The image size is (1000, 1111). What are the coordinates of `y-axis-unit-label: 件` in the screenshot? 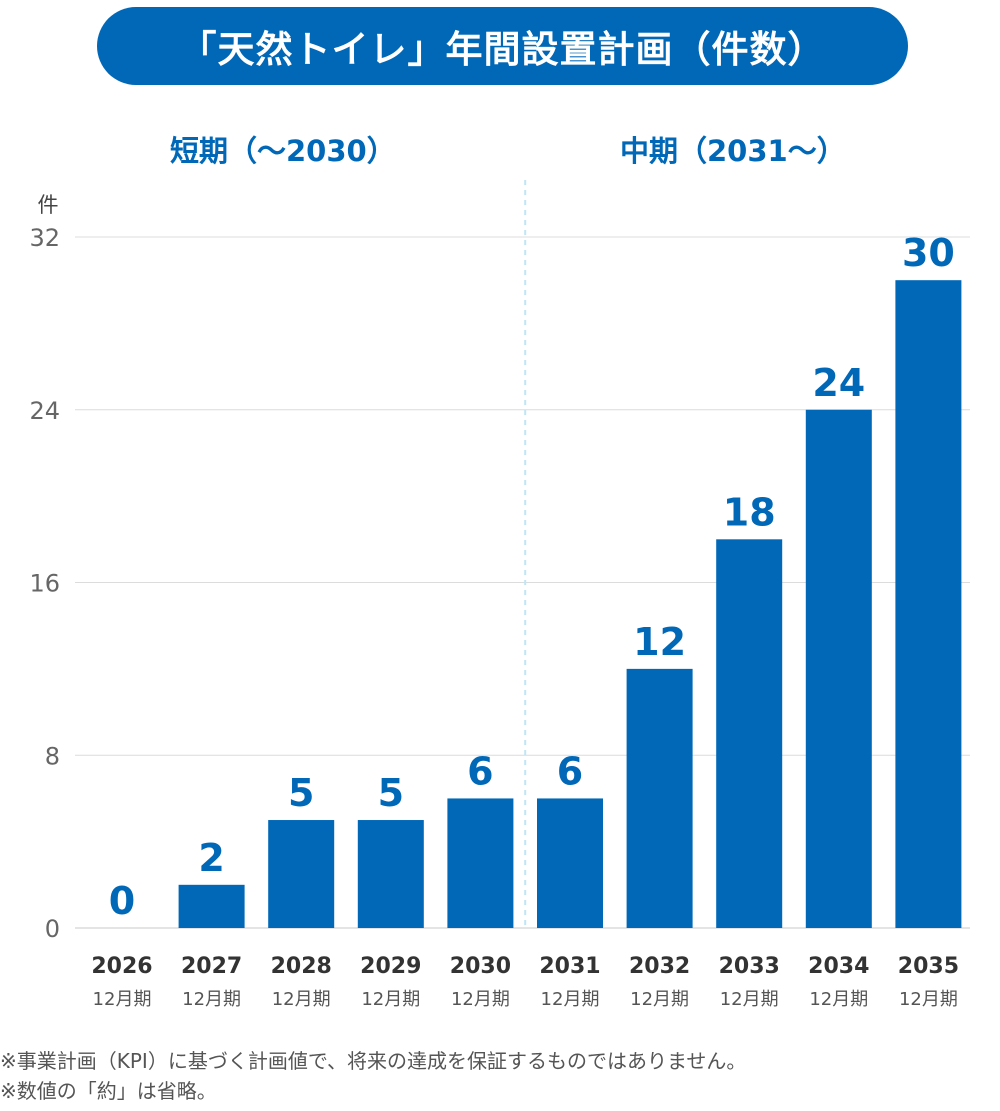 It's located at (48, 205).